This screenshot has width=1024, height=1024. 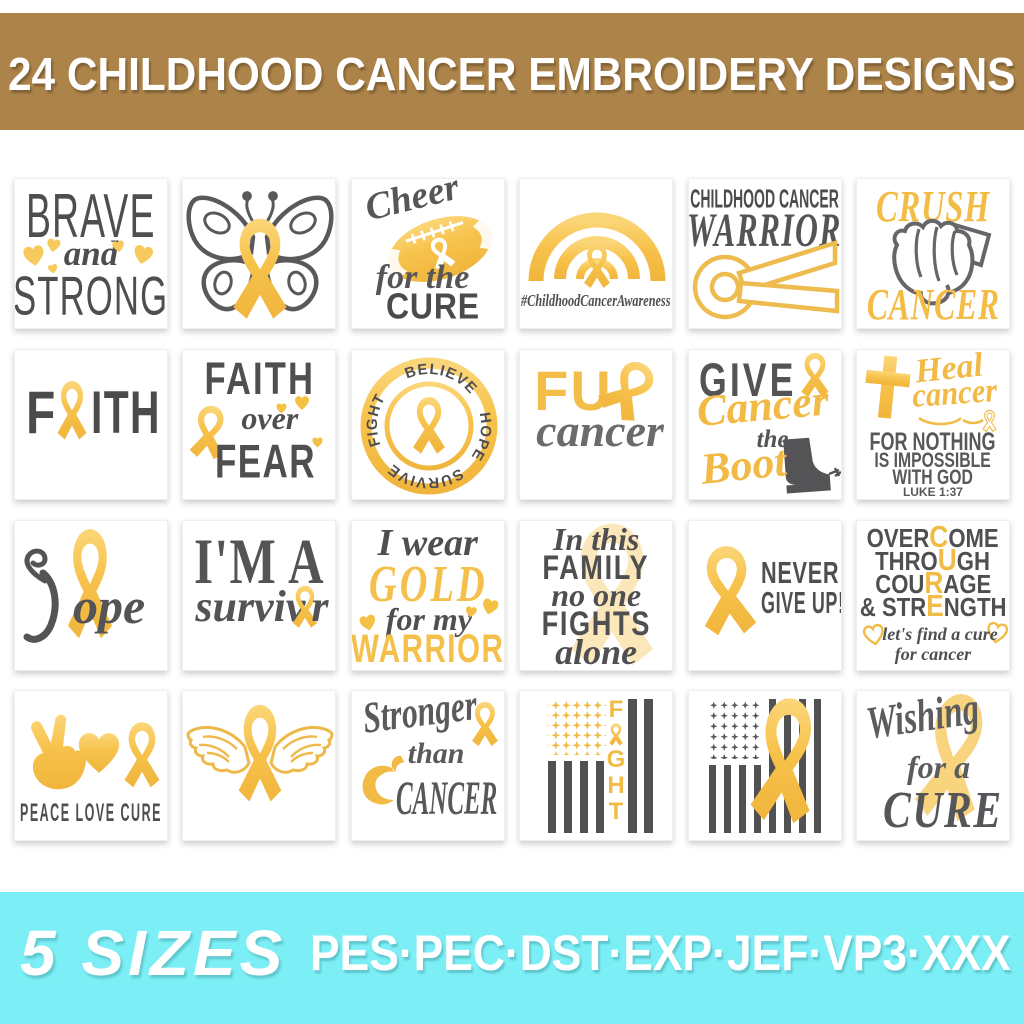 What do you see at coordinates (616, 759) in the screenshot?
I see `svg-text: G` at bounding box center [616, 759].